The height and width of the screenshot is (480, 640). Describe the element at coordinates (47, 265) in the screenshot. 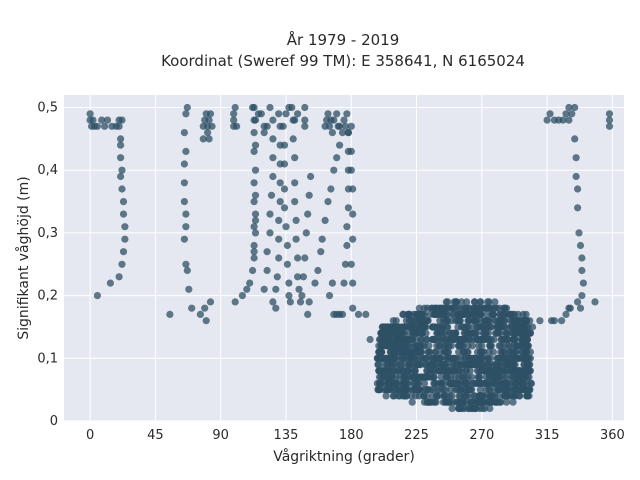

I see `y-axis-ticks: 0 0,1 0,2 0,3 0,4 0,5` at that location.